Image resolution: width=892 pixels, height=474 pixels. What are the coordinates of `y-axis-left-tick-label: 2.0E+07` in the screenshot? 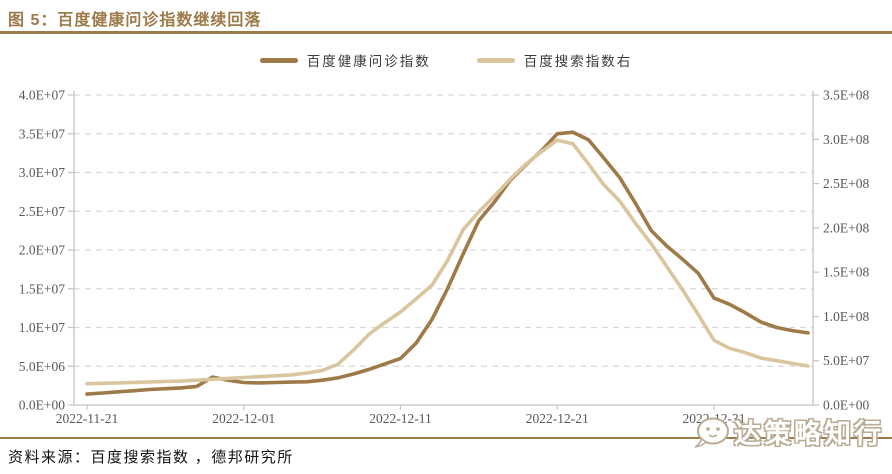 It's located at (42, 250).